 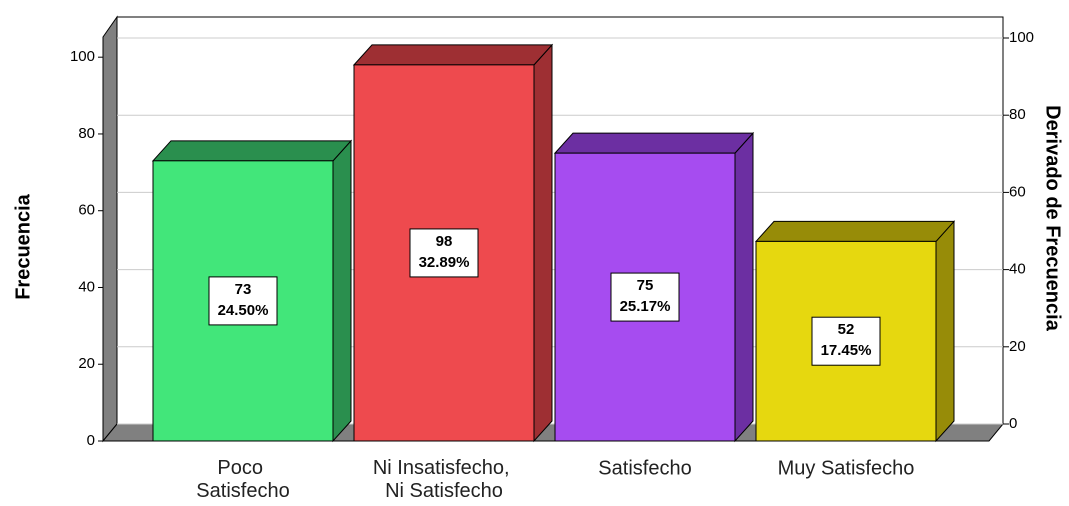 What do you see at coordinates (86, 286) in the screenshot?
I see `y-tick-label: 40` at bounding box center [86, 286].